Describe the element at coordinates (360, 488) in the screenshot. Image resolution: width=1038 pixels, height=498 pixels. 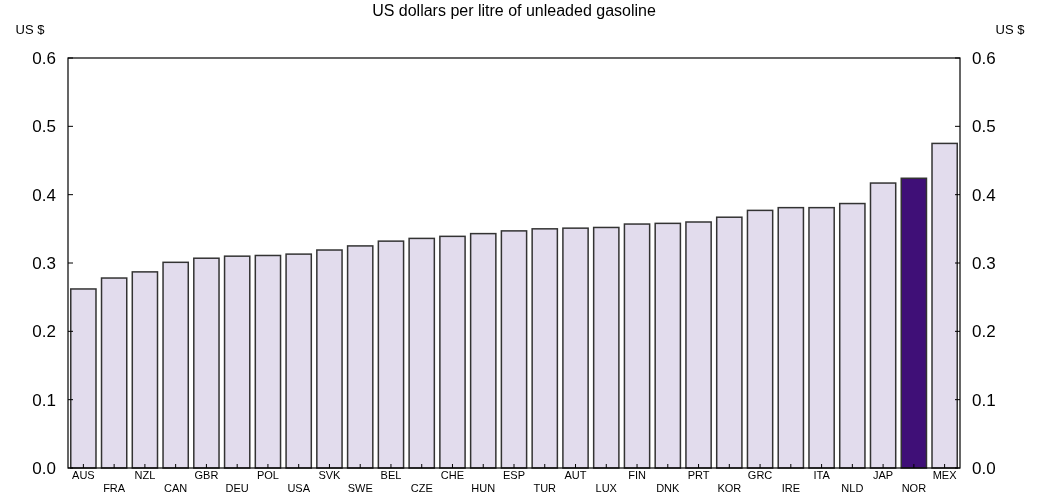
I see `x-tick-label: SWE` at that location.